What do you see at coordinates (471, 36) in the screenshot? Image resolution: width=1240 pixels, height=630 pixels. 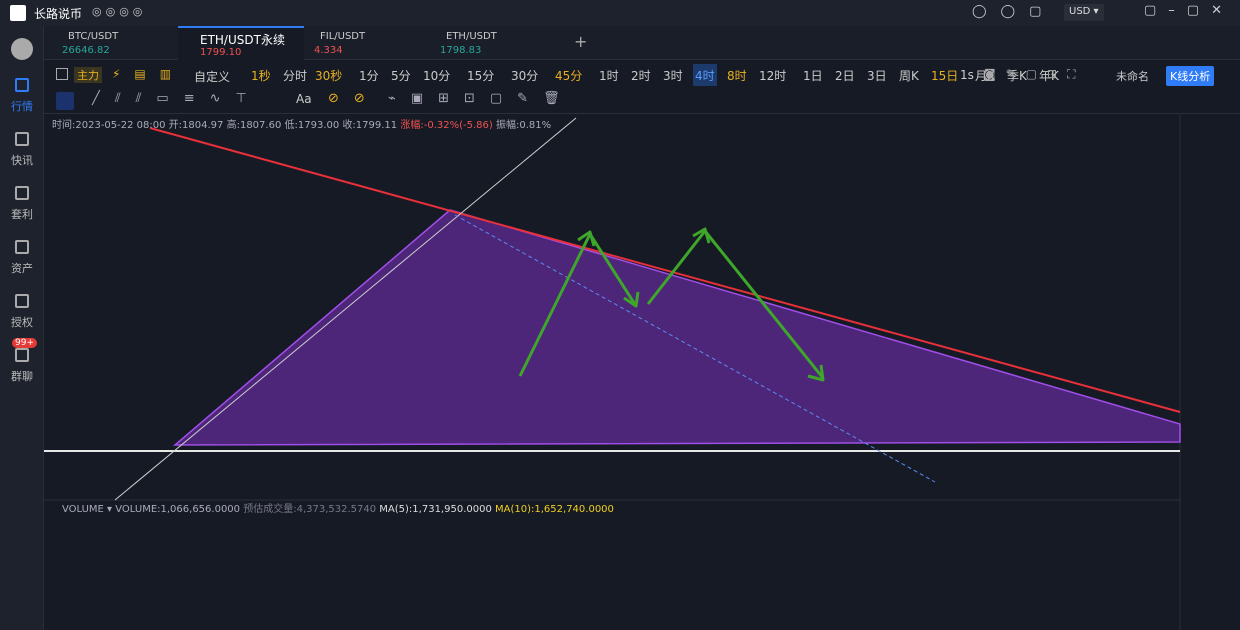 I see `tab-symbol: ETH/USDT` at bounding box center [471, 36].